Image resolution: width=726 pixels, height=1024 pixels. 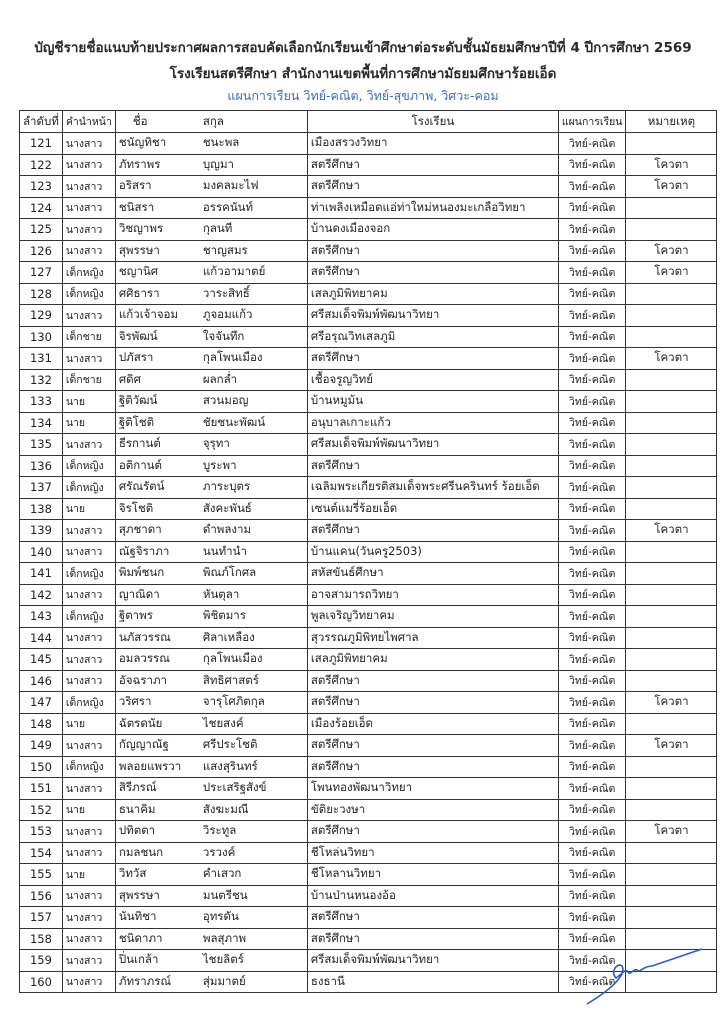 What do you see at coordinates (219, 464) in the screenshot?
I see `cell-last-name: บูระพา` at bounding box center [219, 464].